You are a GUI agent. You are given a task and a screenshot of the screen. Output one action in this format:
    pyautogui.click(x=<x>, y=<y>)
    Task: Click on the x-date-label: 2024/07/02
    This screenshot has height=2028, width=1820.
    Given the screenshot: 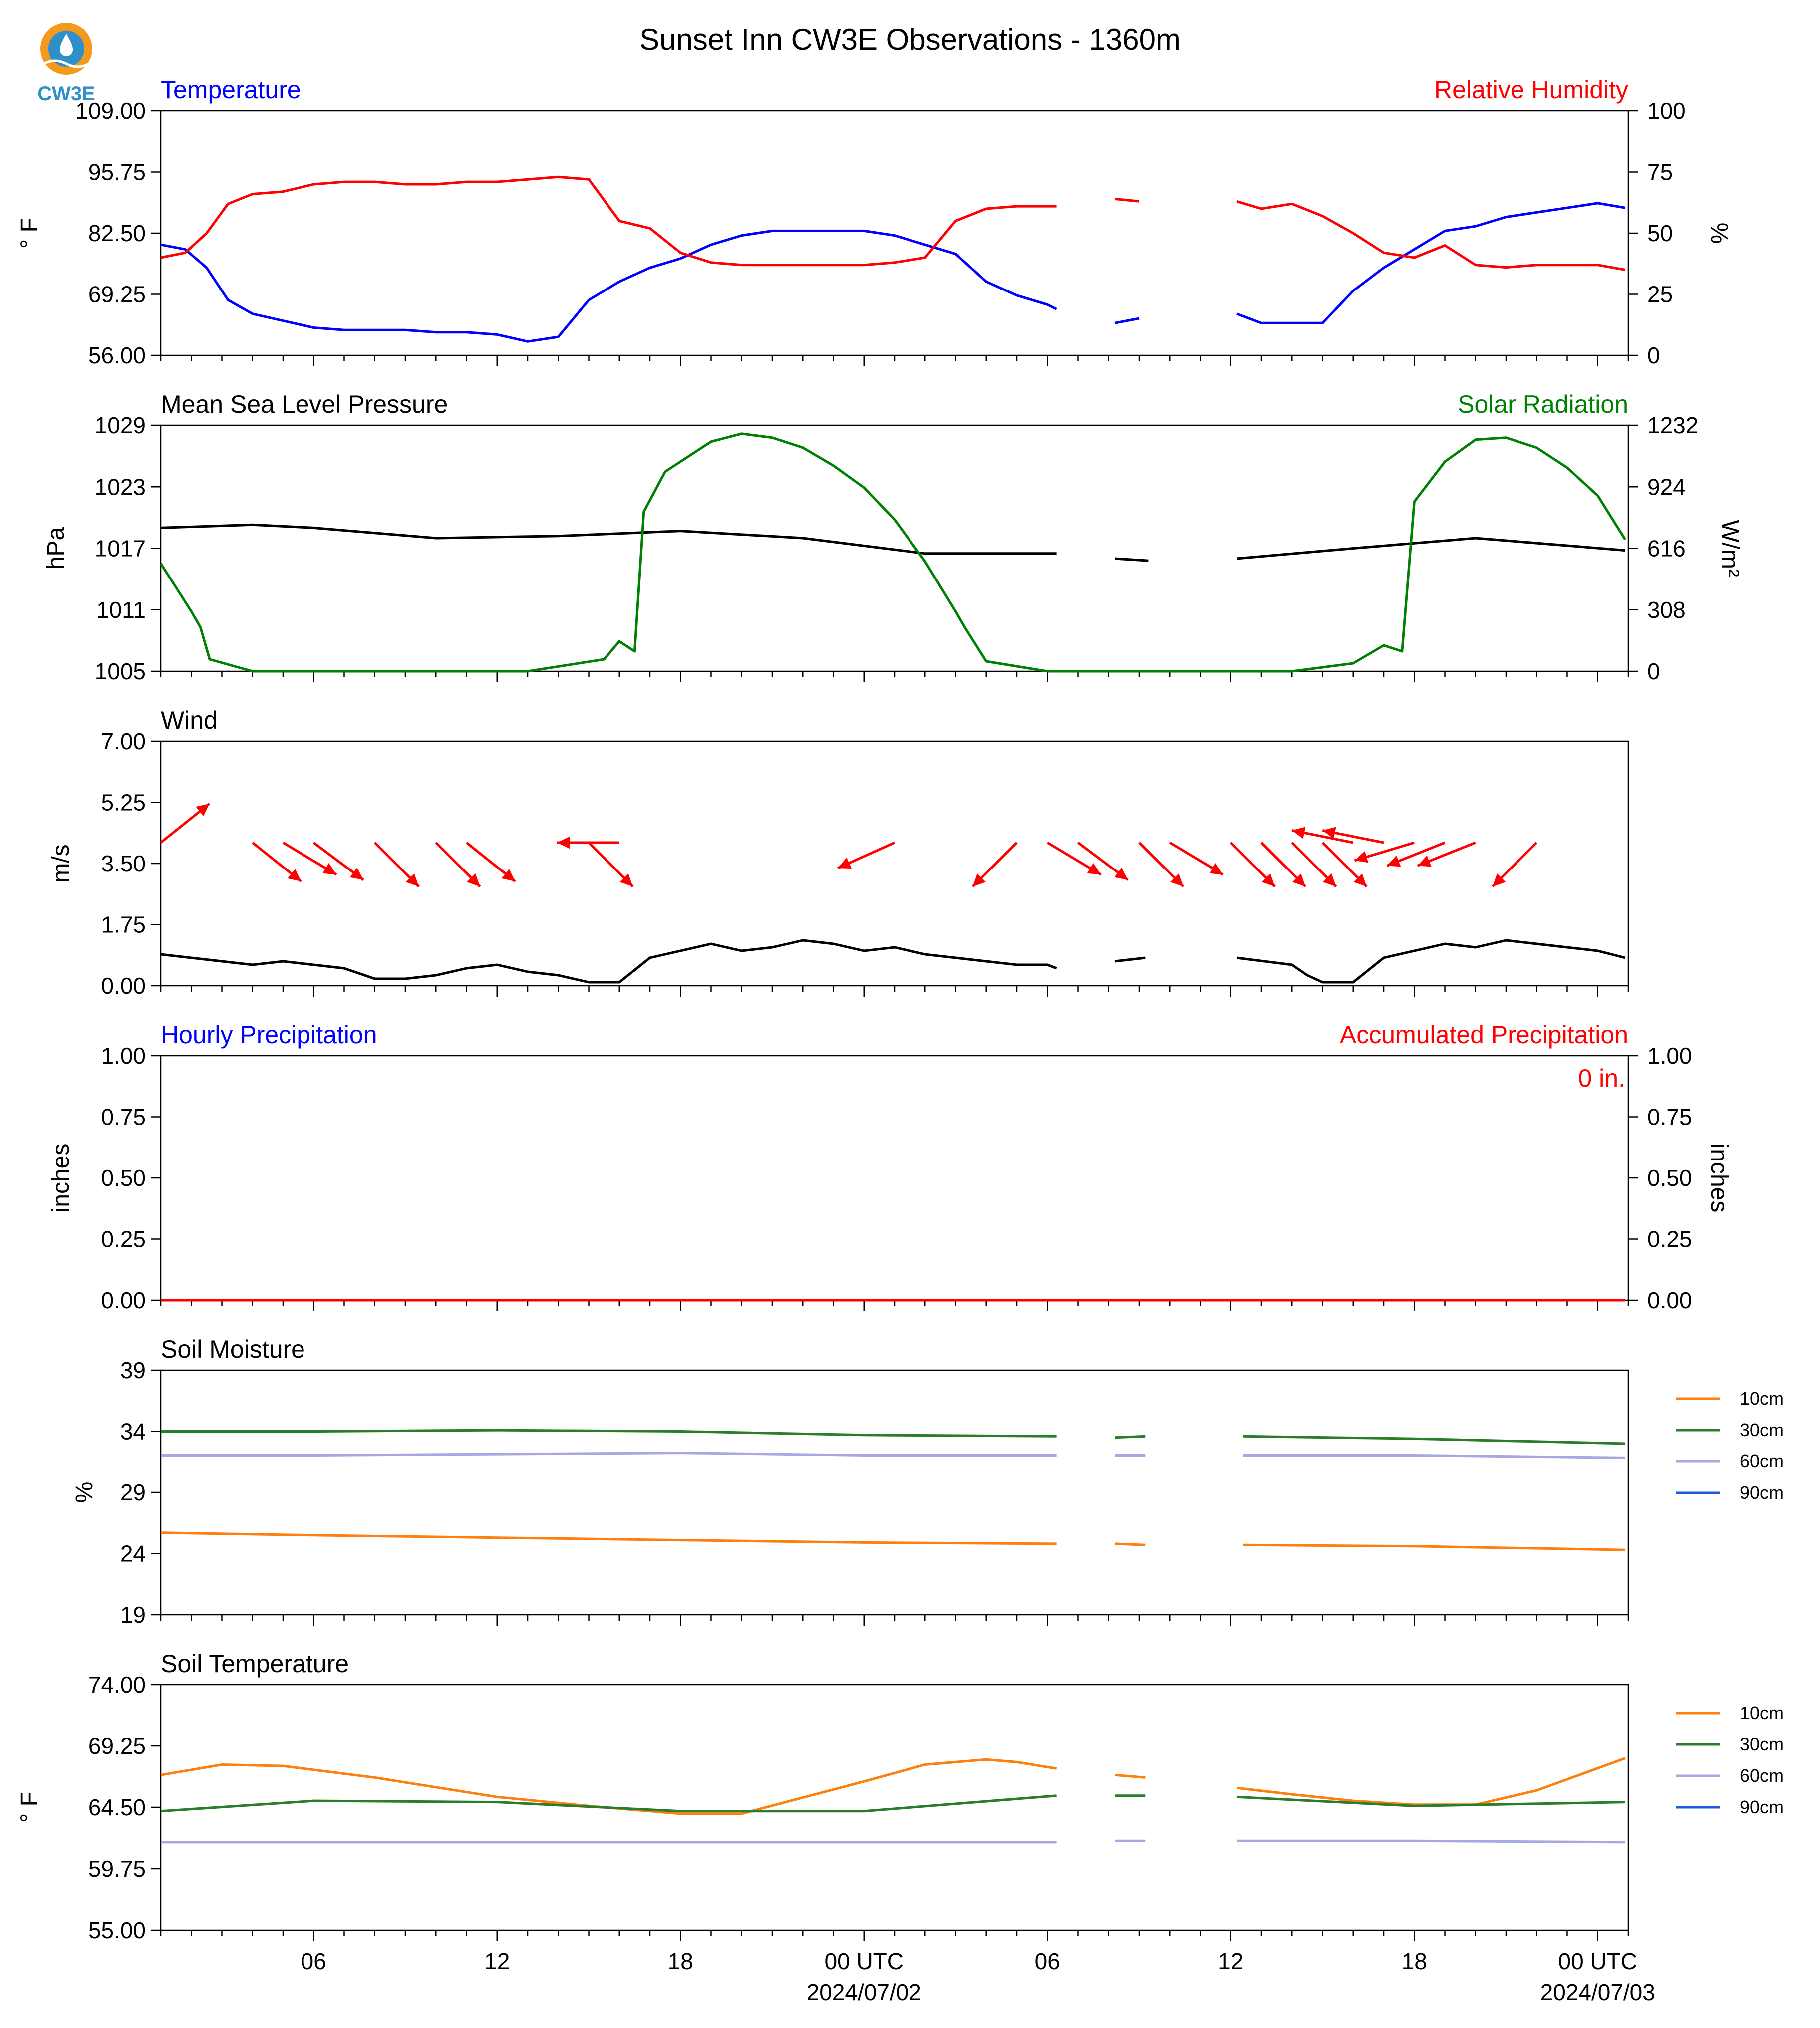 What is the action you would take?
    pyautogui.click(x=864, y=1992)
    